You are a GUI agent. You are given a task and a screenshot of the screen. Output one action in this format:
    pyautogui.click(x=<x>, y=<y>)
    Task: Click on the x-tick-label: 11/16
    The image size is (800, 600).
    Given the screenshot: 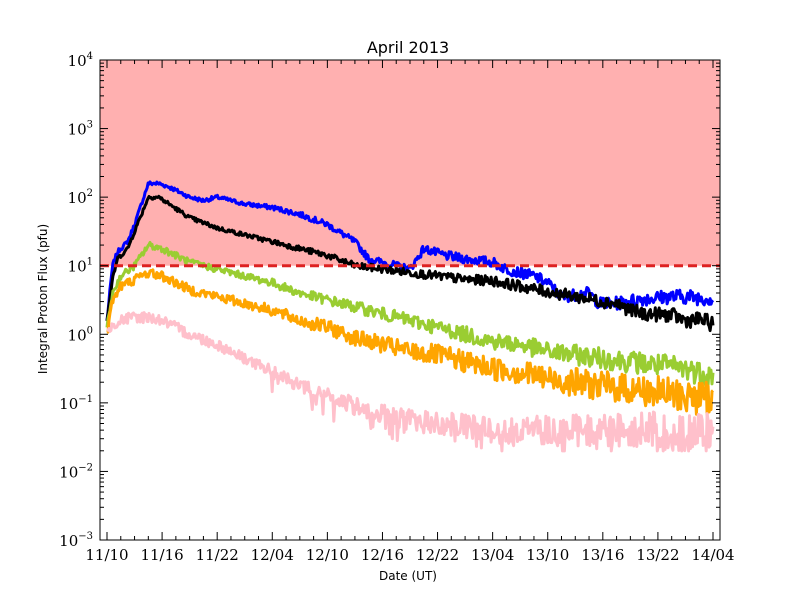 What is the action you would take?
    pyautogui.click(x=161, y=555)
    